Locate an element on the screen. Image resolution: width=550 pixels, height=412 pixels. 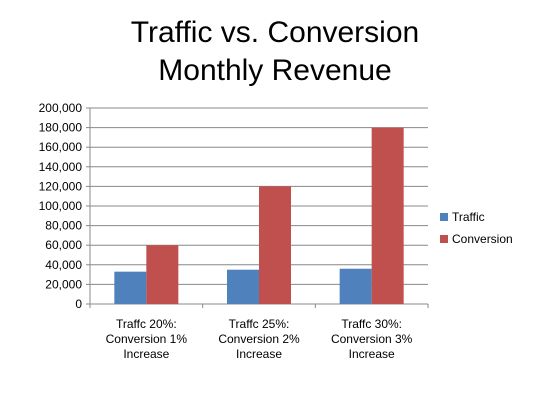
x-category-label: Conversion 3% is located at coordinates (372, 339).